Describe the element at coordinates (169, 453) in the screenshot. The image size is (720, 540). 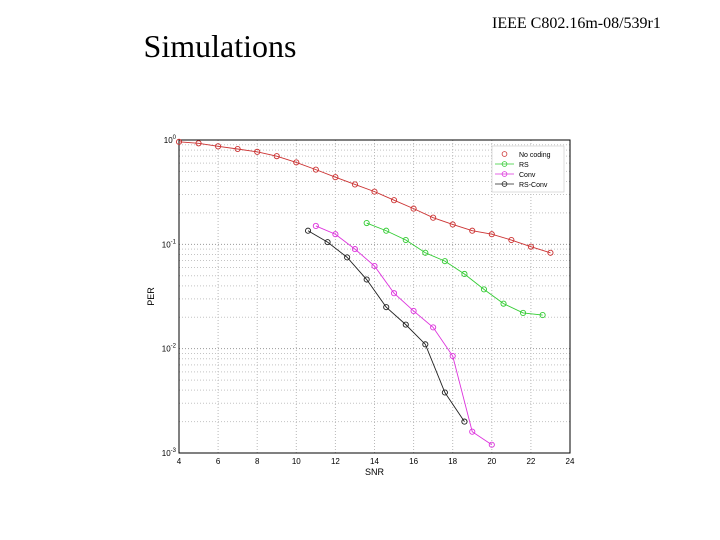
I see `y-tick-label: 10⁻³` at that location.